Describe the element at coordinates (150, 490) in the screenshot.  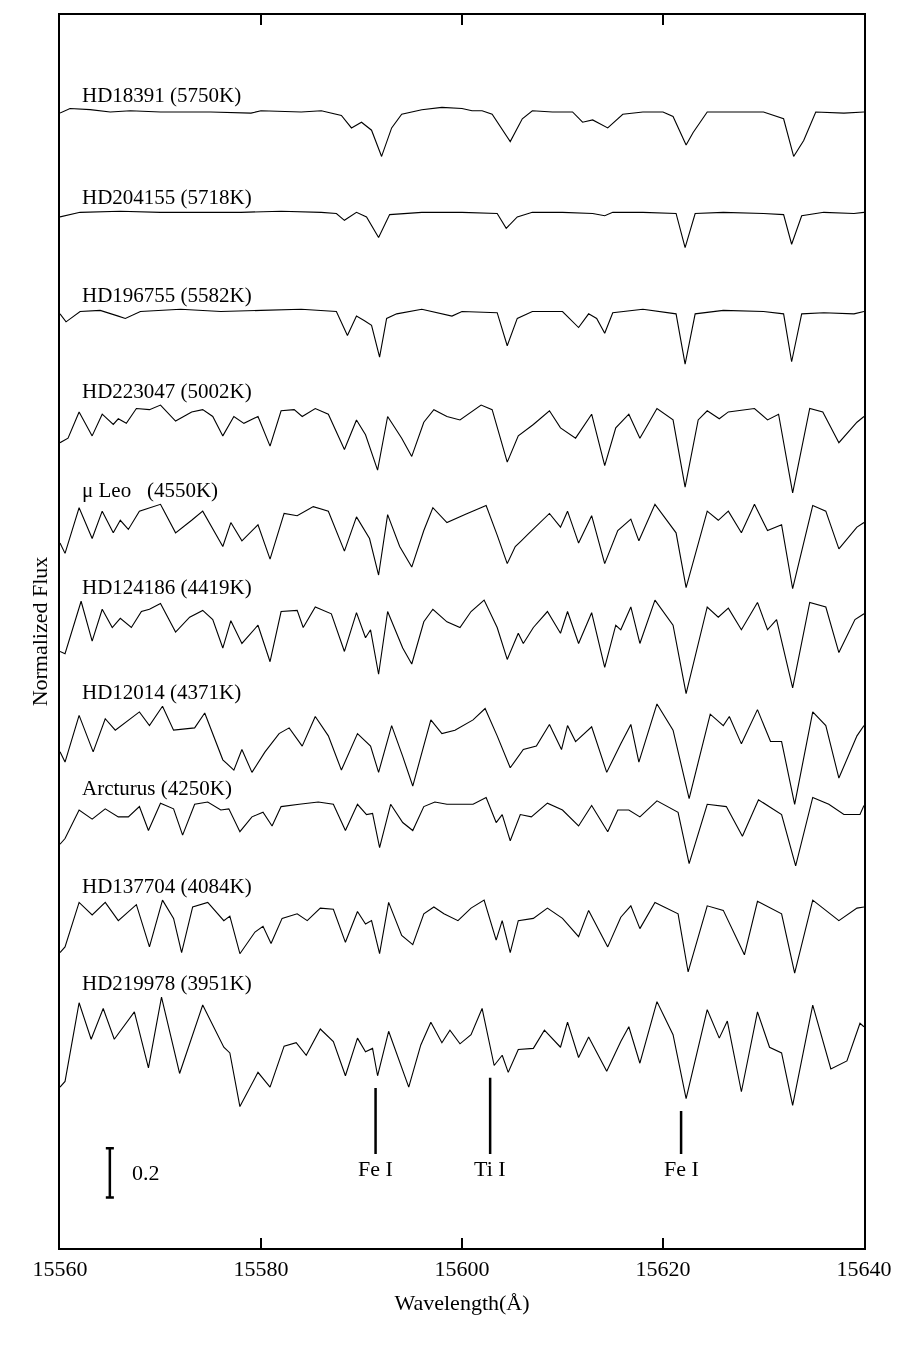
I see `series-label: μ Leo (4550K)` at that location.